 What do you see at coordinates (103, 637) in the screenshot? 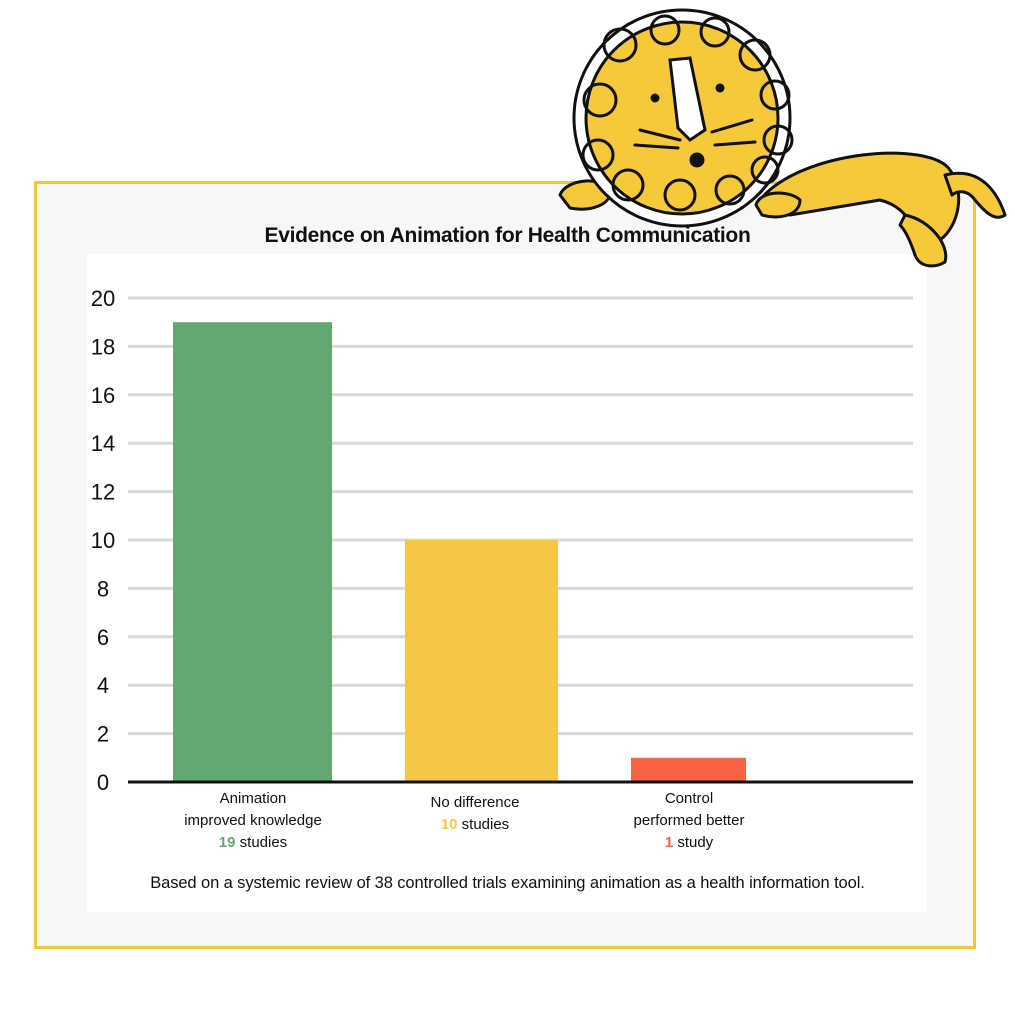
I see `y-tick-label: 6` at bounding box center [103, 637].